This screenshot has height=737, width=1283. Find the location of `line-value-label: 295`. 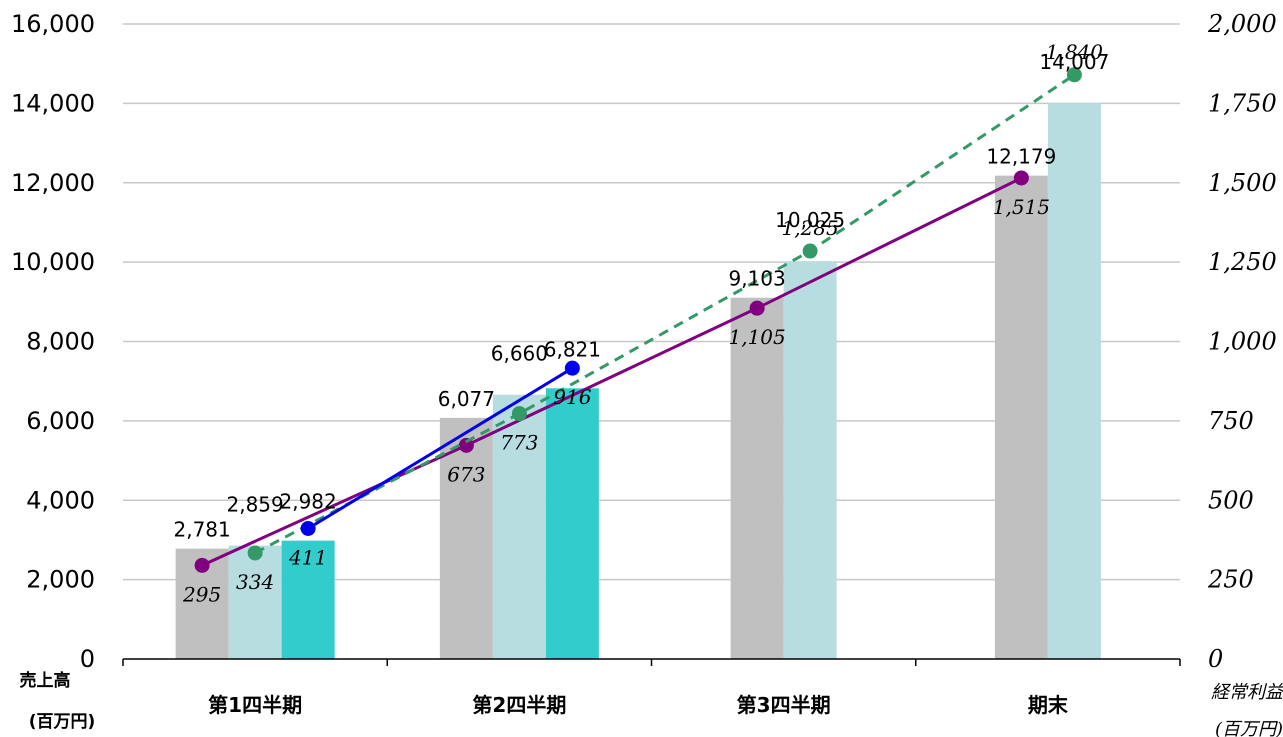

line-value-label: 295 is located at coordinates (201, 594).